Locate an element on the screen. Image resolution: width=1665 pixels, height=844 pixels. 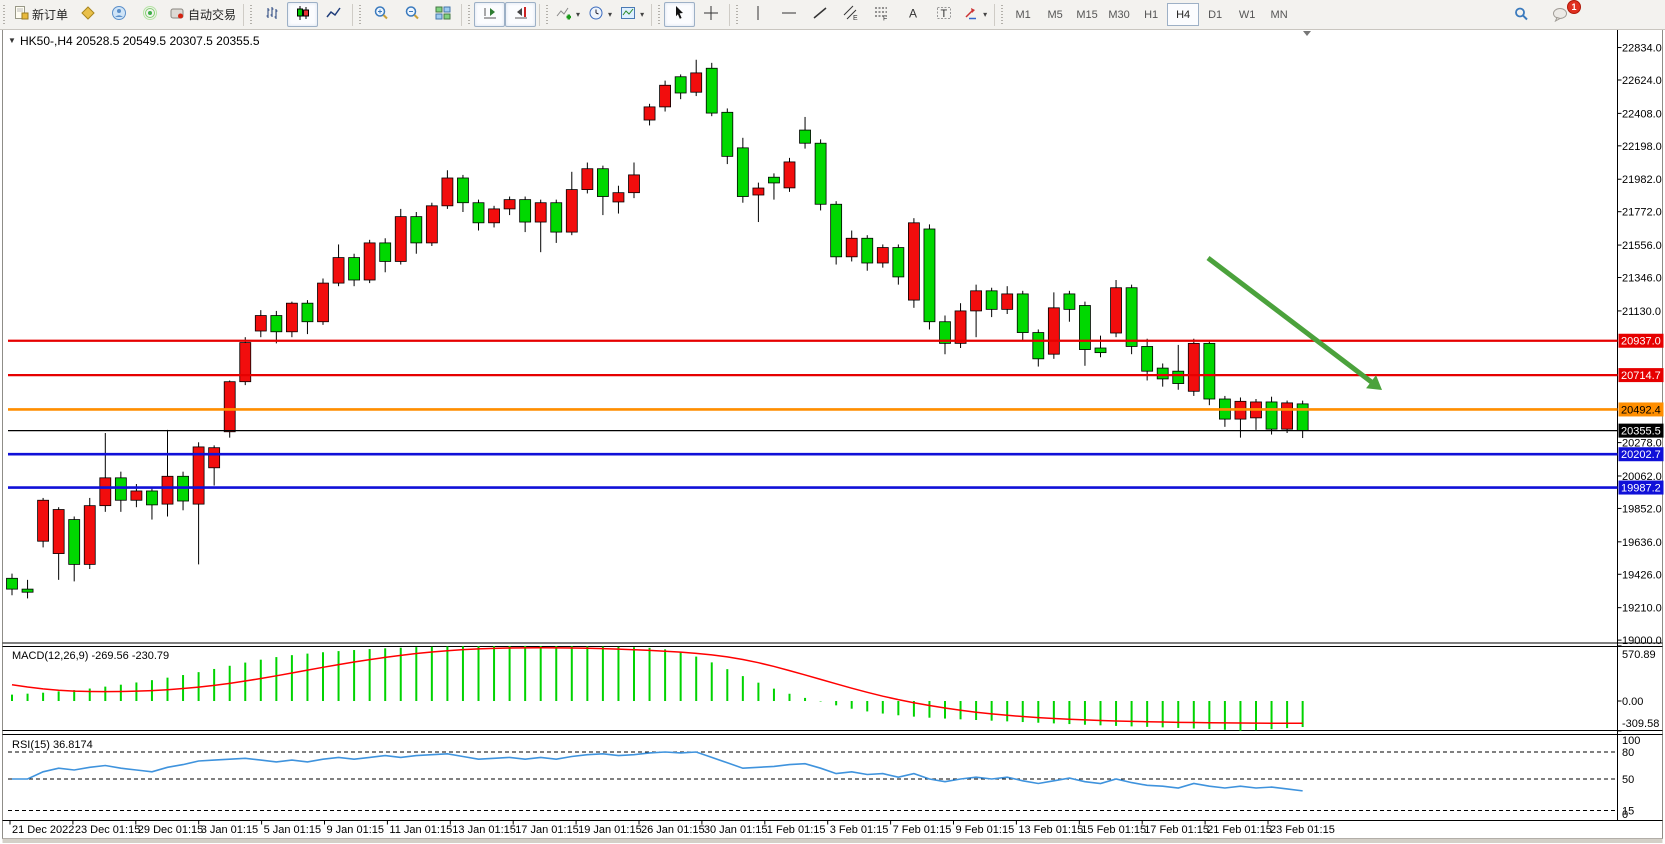
algo-trading-icon is located at coordinates (177, 14).